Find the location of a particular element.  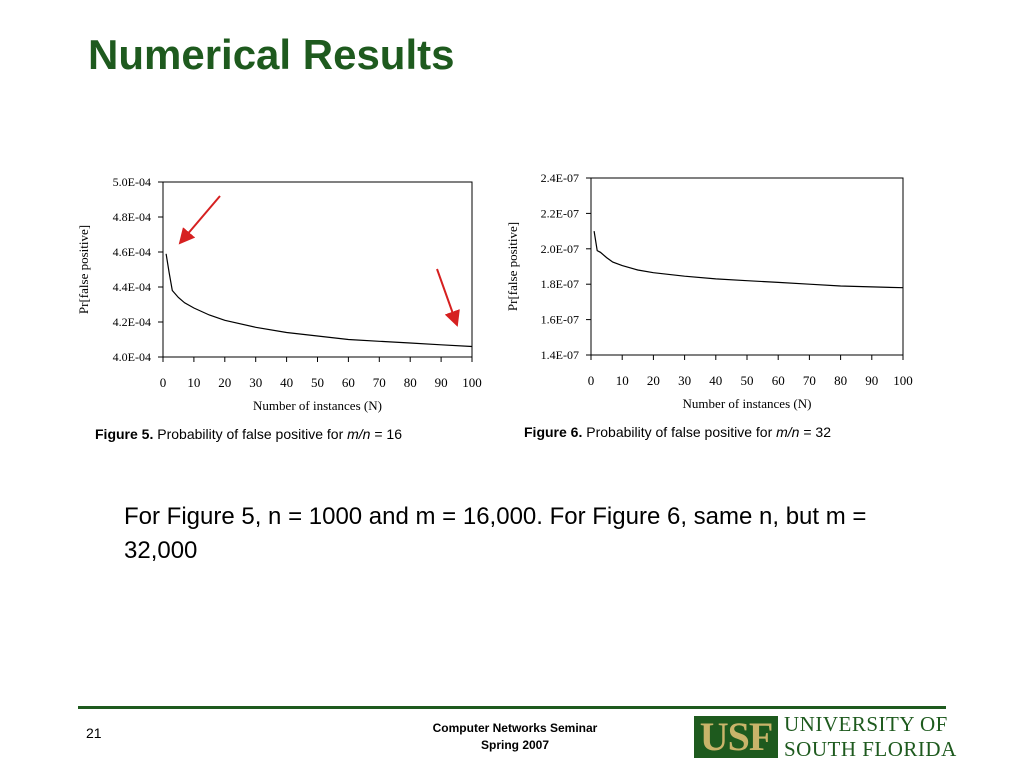

fig5-y-tick-label: 4.4E-04 is located at coordinates (132, 287).